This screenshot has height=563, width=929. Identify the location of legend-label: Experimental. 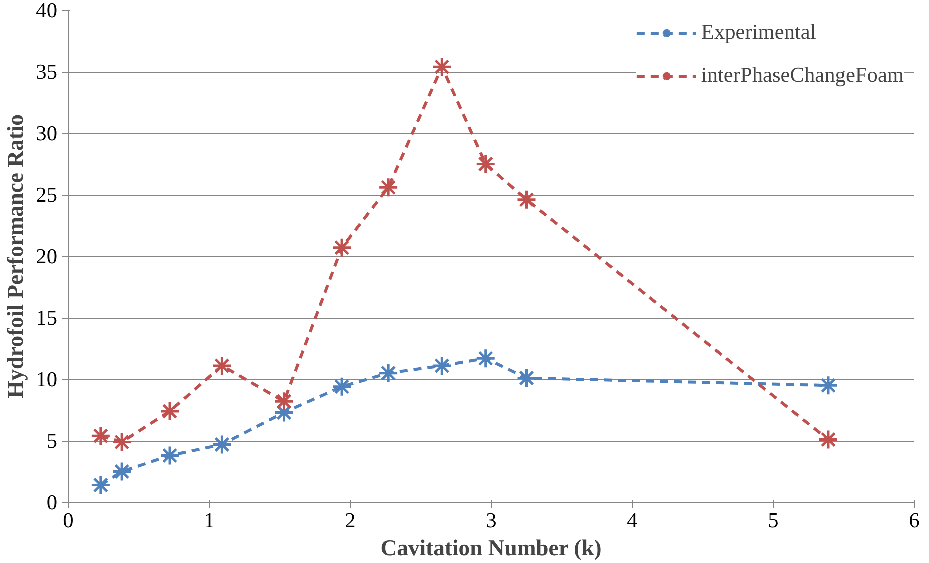
(758, 32).